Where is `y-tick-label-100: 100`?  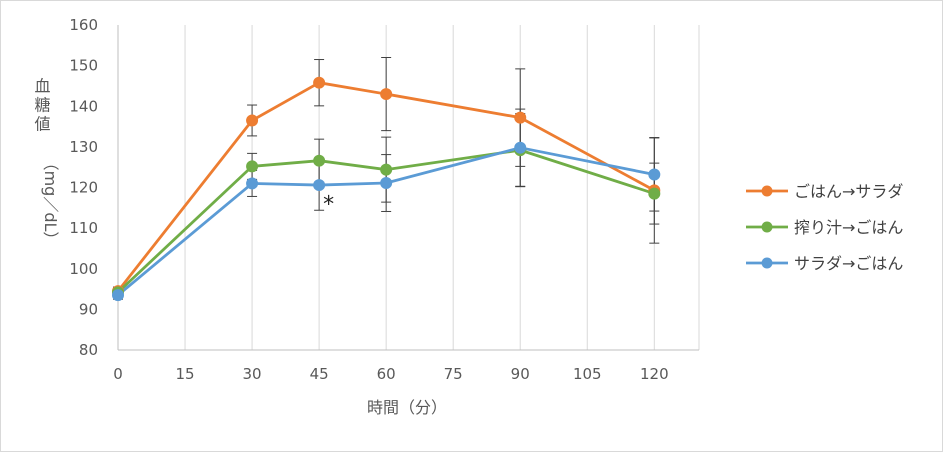
y-tick-label-100: 100 is located at coordinates (83, 269).